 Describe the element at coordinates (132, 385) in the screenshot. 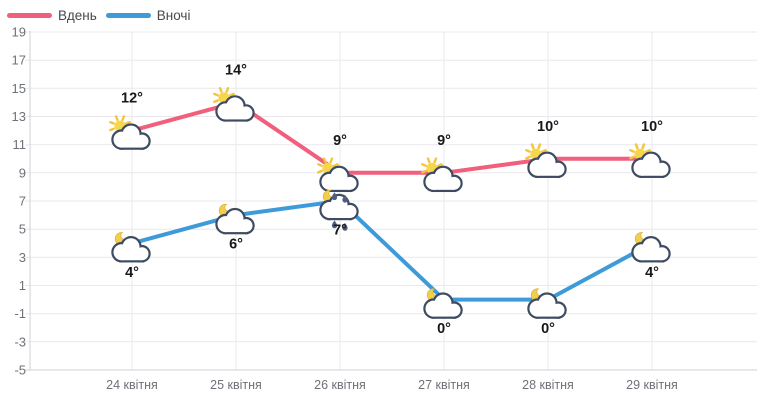

I see `x-axis-label: 24 квітня` at that location.